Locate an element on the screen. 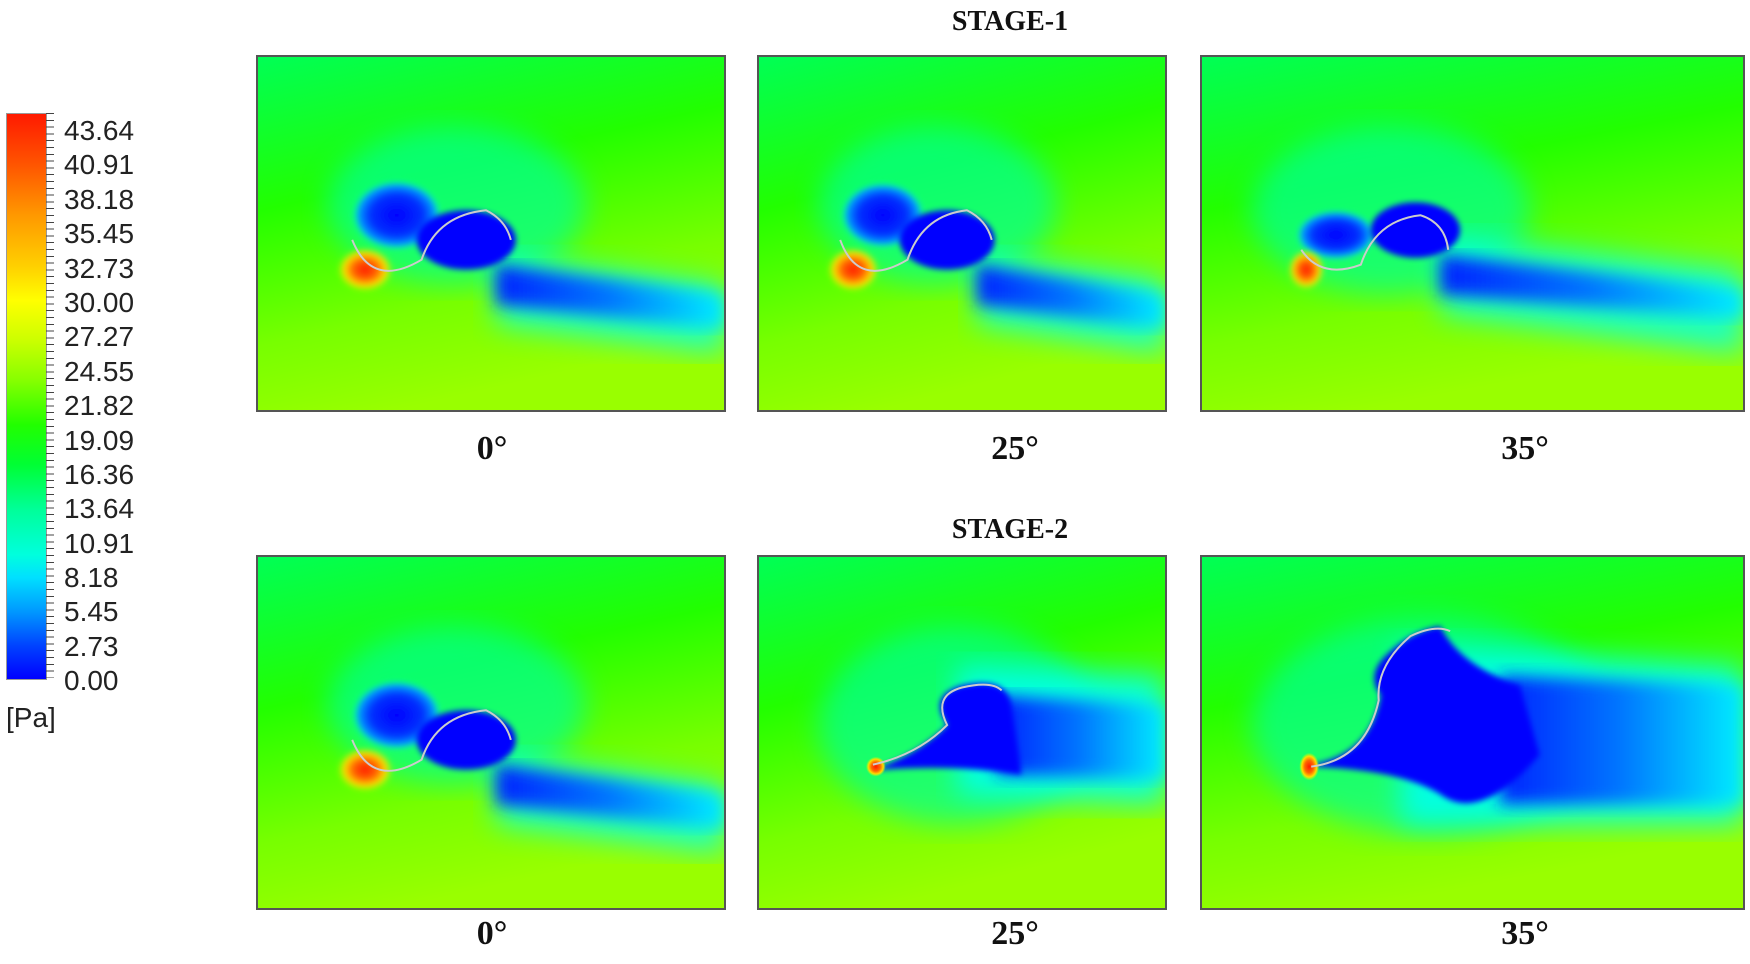 The image size is (1750, 964). colorbar-tick-label: 10.91 is located at coordinates (99, 543).